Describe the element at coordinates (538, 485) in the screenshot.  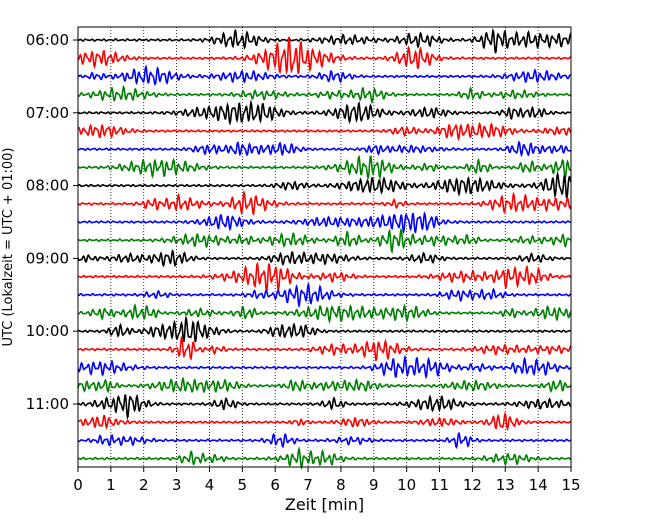
I see `x-tick-label: 14` at that location.